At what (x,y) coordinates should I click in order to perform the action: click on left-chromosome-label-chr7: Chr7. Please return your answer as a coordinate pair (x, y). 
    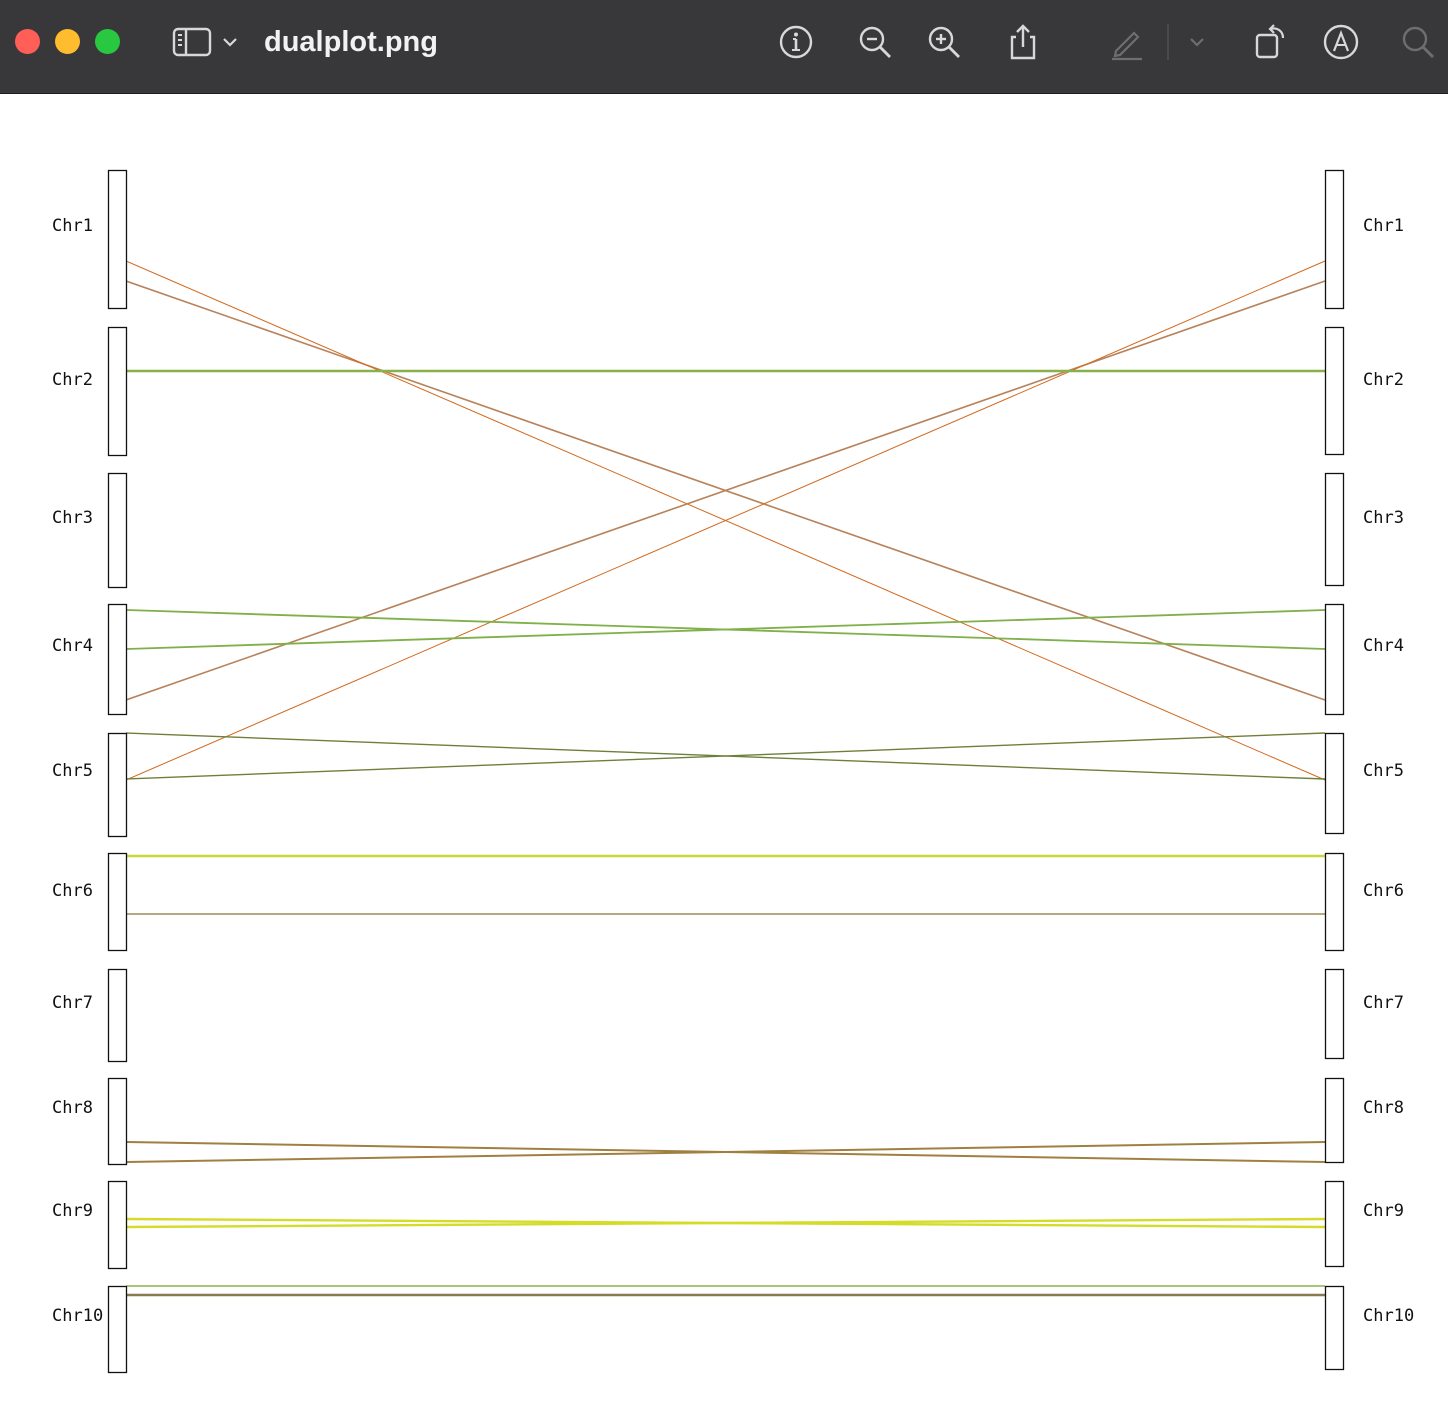
    Looking at the image, I should click on (72, 1003).